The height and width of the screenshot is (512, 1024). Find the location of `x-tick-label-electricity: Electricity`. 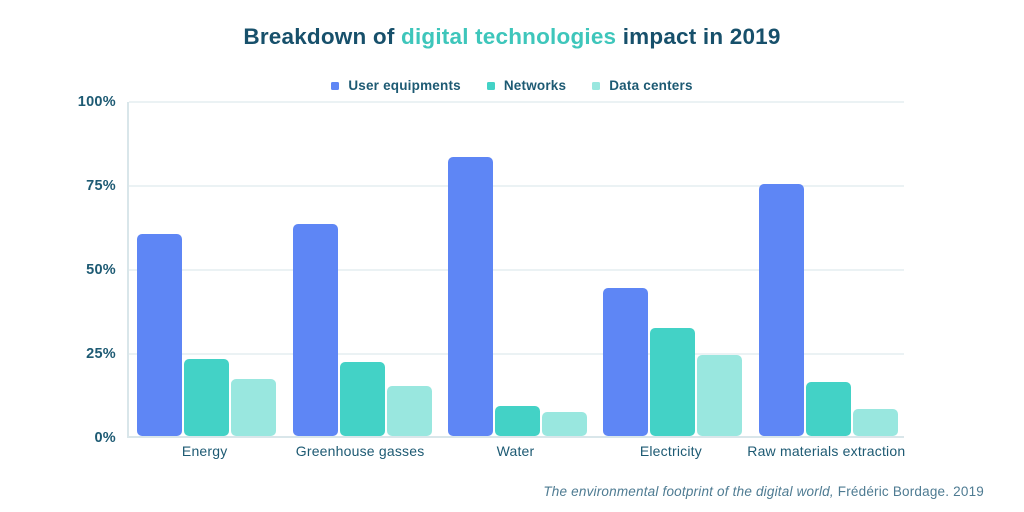

x-tick-label-electricity: Electricity is located at coordinates (670, 451).